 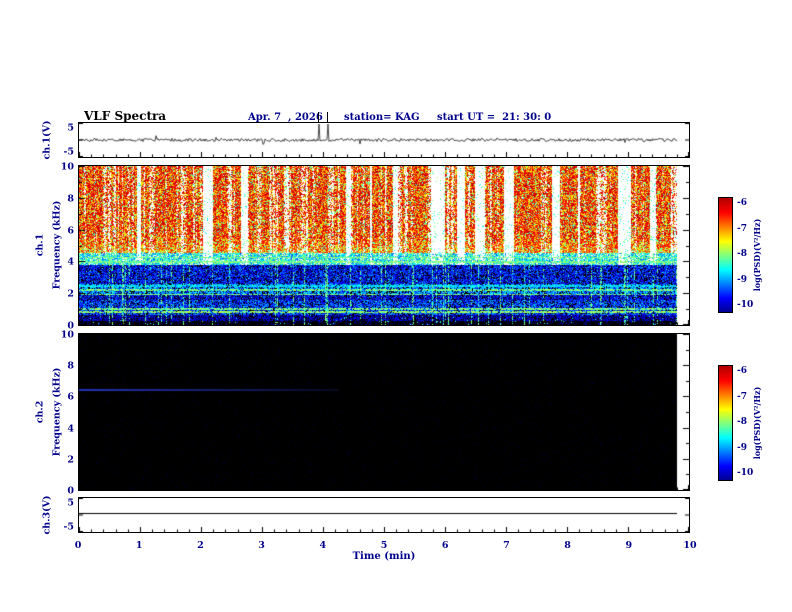 What do you see at coordinates (47, 140) in the screenshot?
I see `ch1-wave-ylabel: ch.1(V)` at bounding box center [47, 140].